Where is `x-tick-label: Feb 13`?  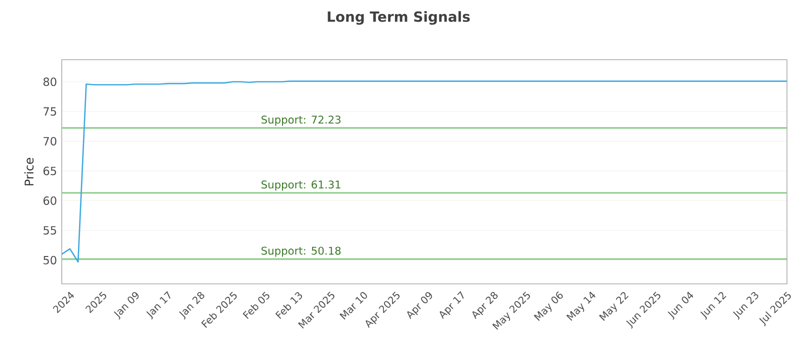 x-tick-label: Feb 13 is located at coordinates (288, 306).